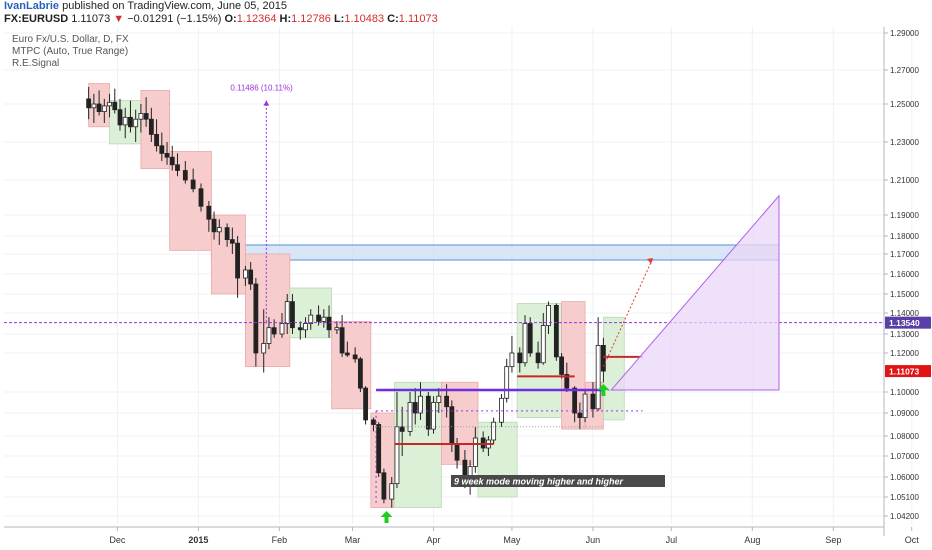  I want to click on supply-zone-rect, so click(495, 252).